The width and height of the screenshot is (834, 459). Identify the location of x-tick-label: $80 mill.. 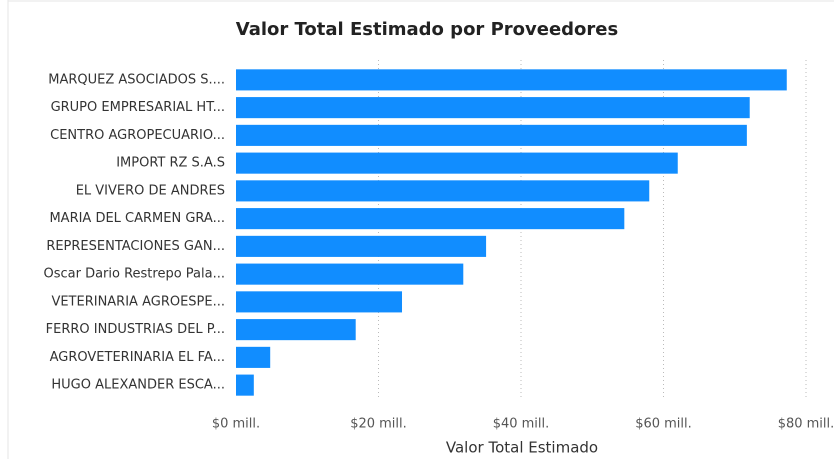
(806, 424).